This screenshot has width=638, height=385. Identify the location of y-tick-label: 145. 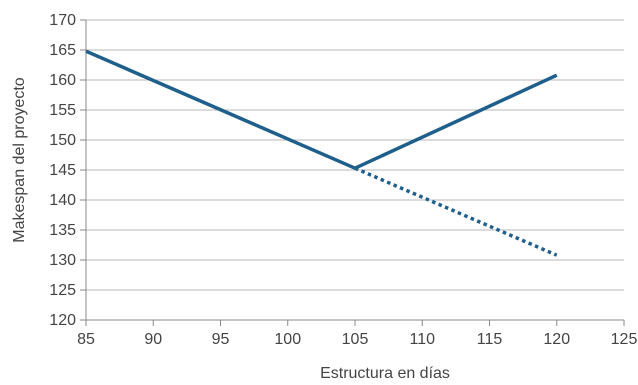
(62, 170).